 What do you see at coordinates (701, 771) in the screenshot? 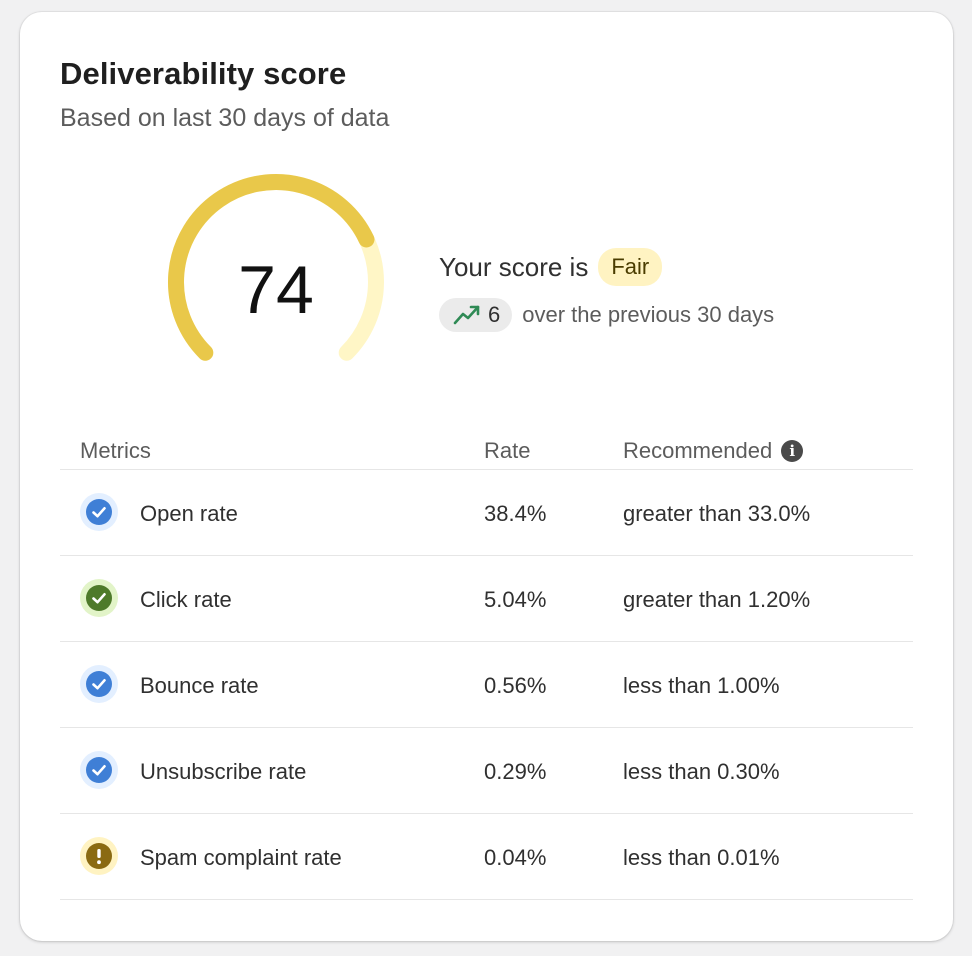
I see `metric-recommended: less than 0.30%` at bounding box center [701, 771].